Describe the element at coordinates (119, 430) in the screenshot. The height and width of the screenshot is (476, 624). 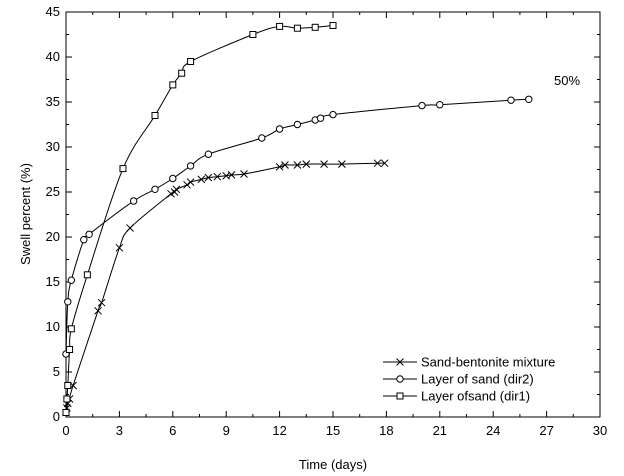
I see `x-tick-label: 3` at that location.